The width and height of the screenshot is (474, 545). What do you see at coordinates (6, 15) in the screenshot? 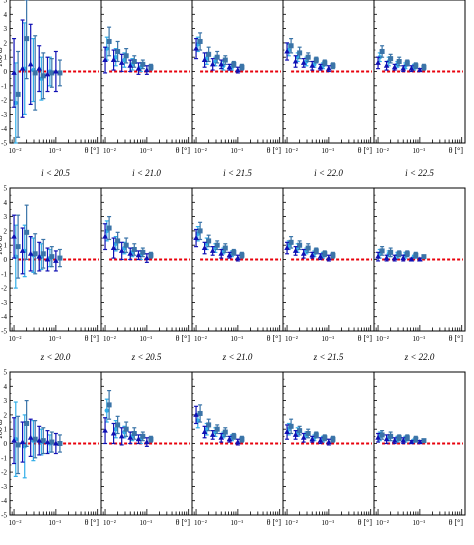
I see `y-tick-label: 4` at bounding box center [6, 15].